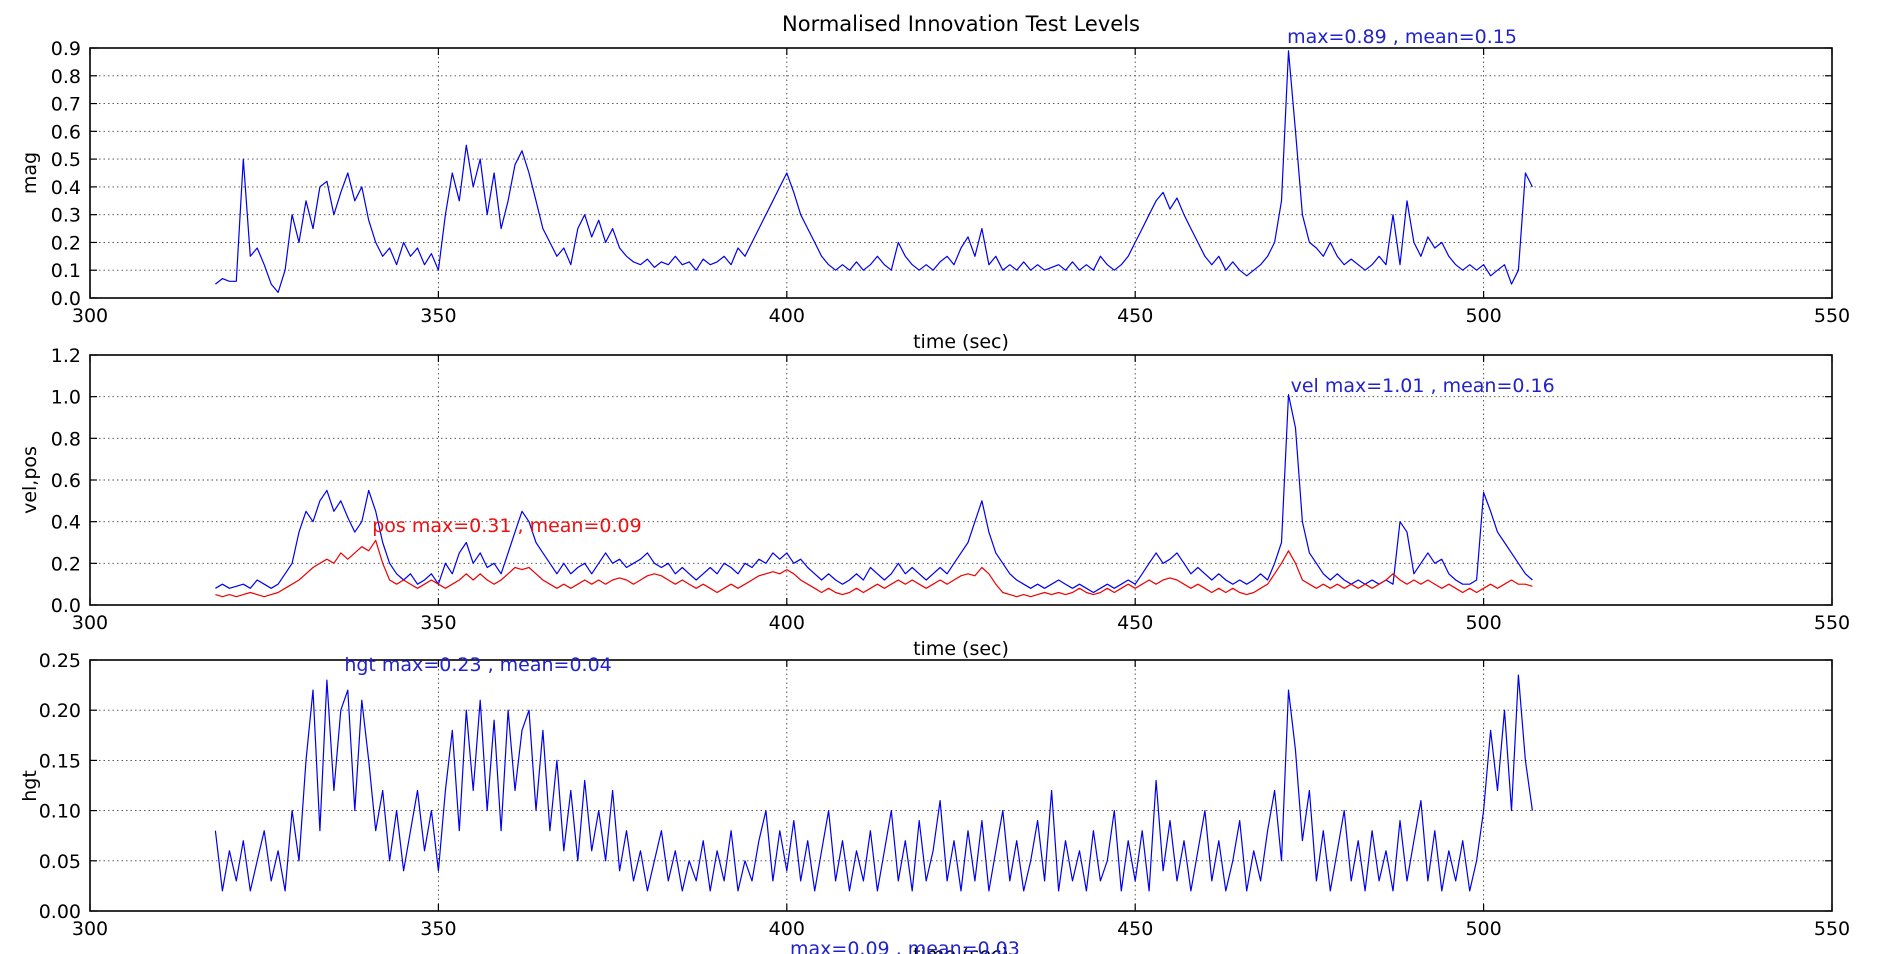  I want to click on annotation-hgt-stats: hgt max=0.23 , mean=0.04, so click(478, 665).